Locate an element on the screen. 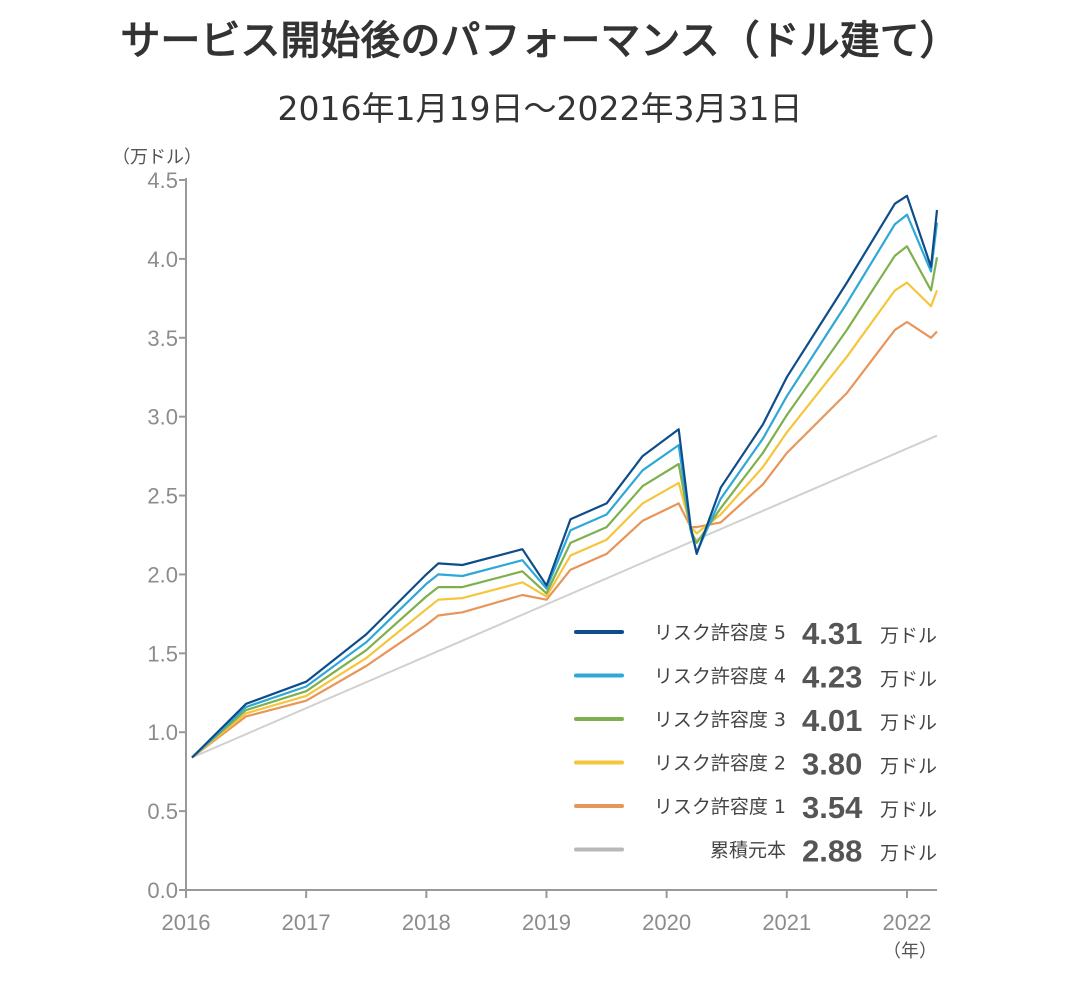 This screenshot has height=984, width=1080. legend-value: 4.01 is located at coordinates (832, 720).